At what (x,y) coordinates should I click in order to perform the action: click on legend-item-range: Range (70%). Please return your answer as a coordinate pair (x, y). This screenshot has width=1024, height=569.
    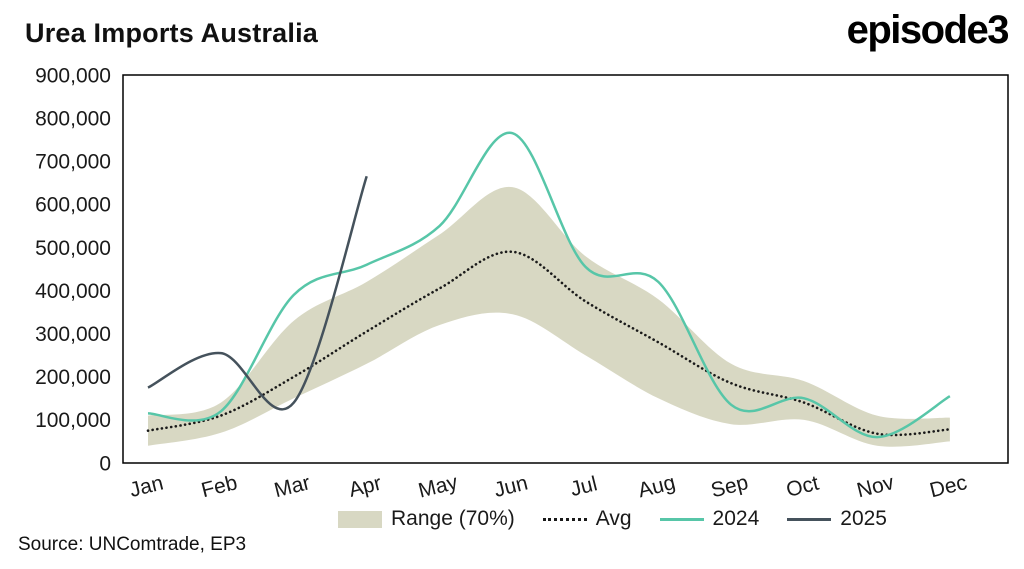
    Looking at the image, I should click on (426, 519).